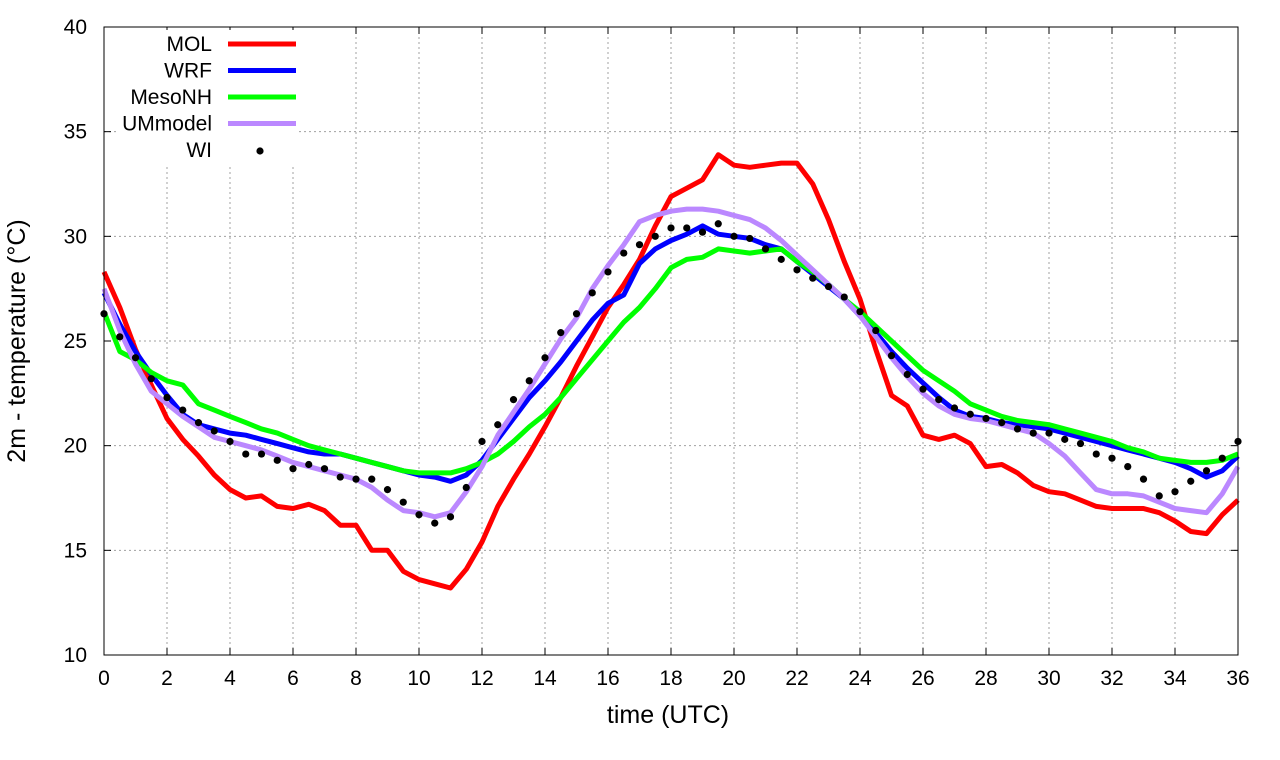 The width and height of the screenshot is (1280, 760). I want to click on legend-label-wi: WI, so click(199, 150).